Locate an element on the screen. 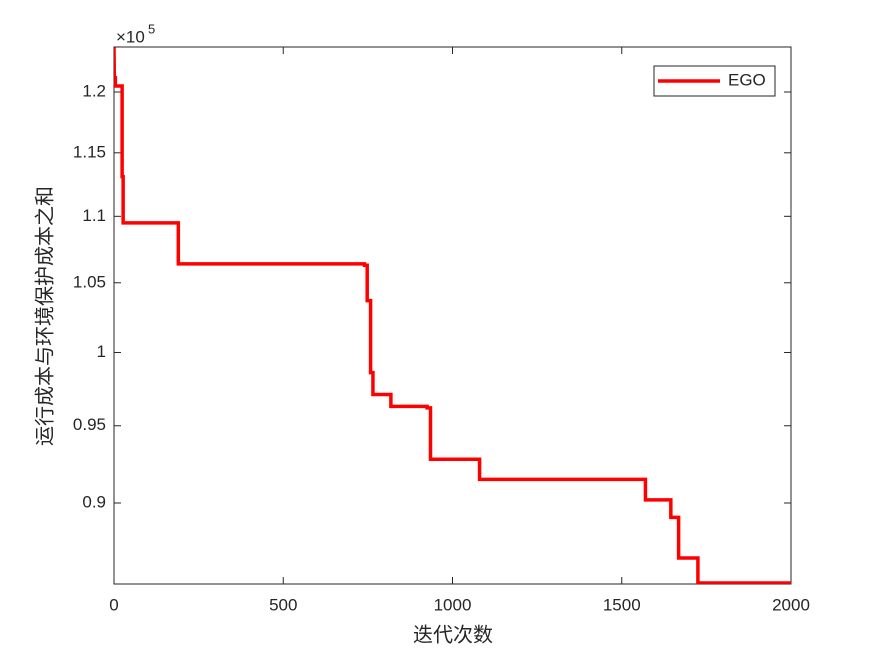 This screenshot has height=656, width=875. y-tick-label: 1.2 is located at coordinates (94, 90).